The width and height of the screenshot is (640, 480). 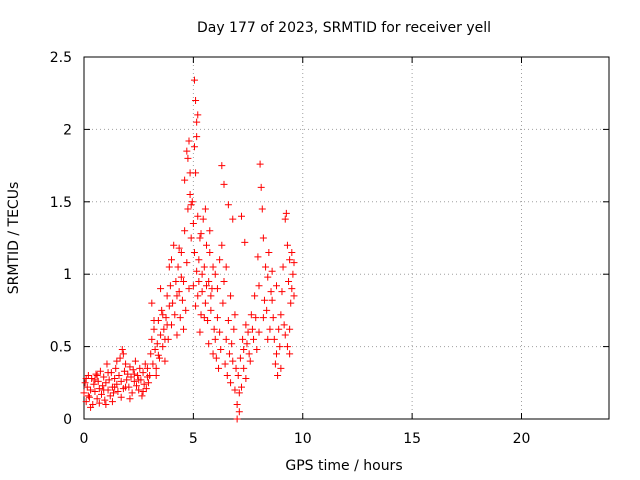 I want to click on y-tick-label: 2, so click(x=67, y=130).